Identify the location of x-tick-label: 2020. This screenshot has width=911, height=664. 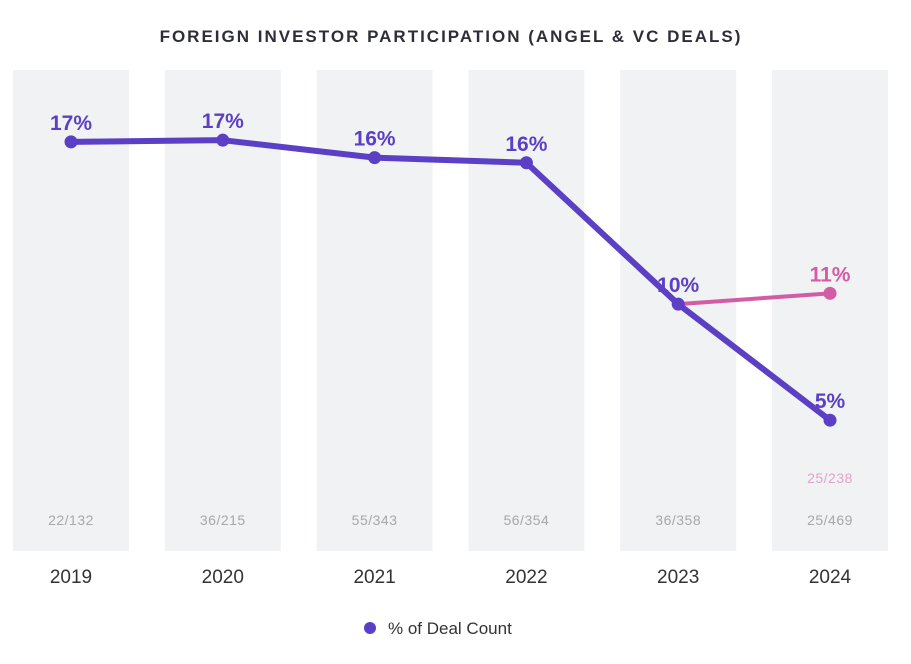
(223, 577).